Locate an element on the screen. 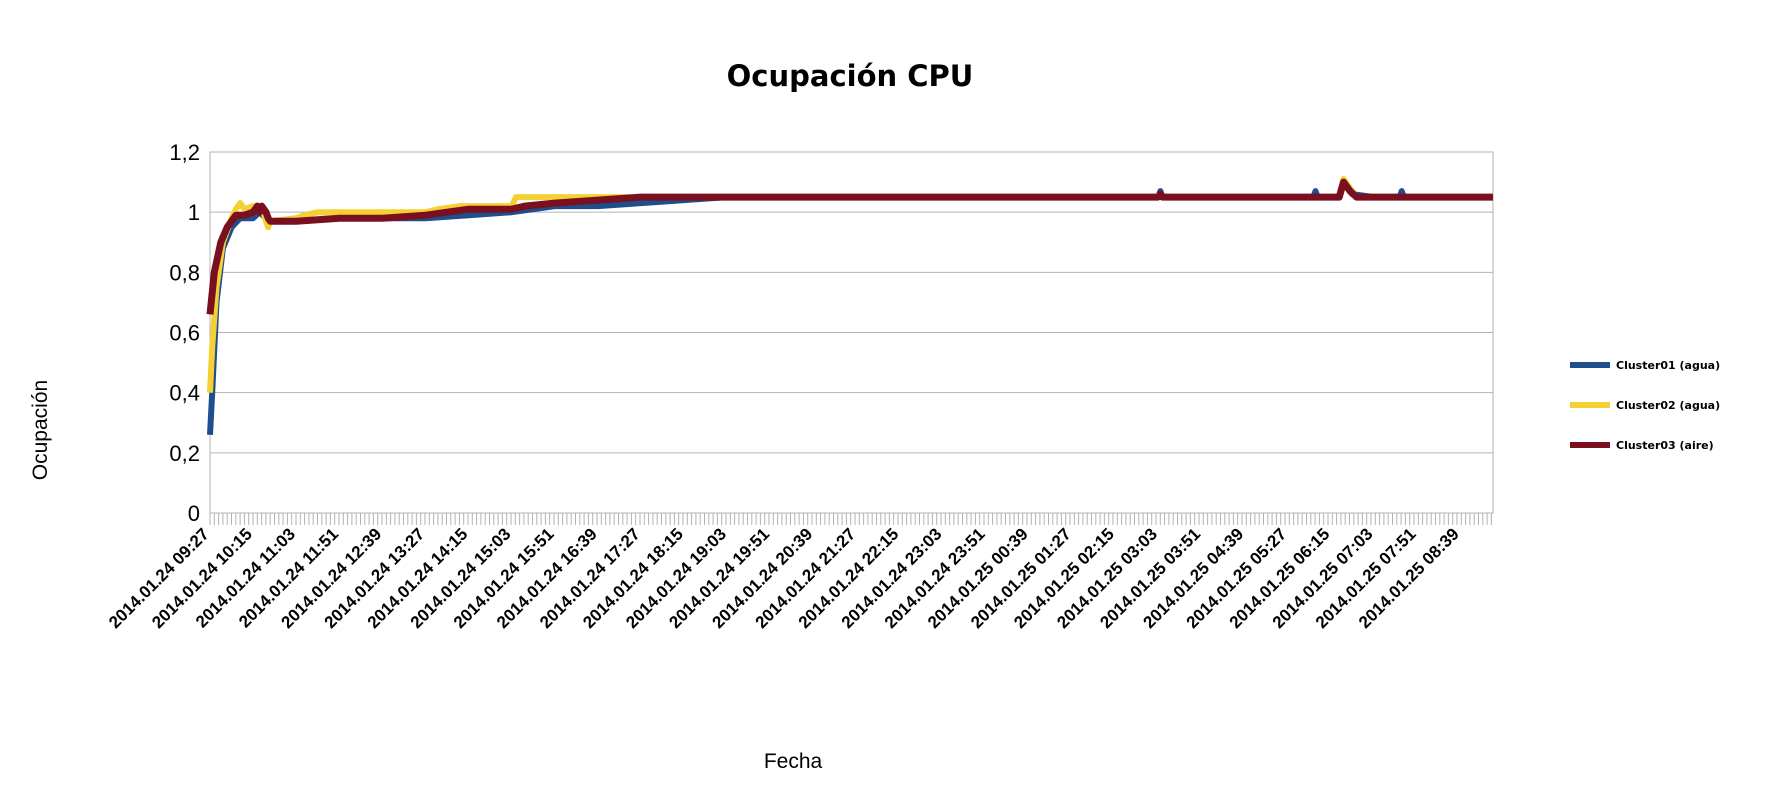  y-tick-label: 0,6 is located at coordinates (184, 333).